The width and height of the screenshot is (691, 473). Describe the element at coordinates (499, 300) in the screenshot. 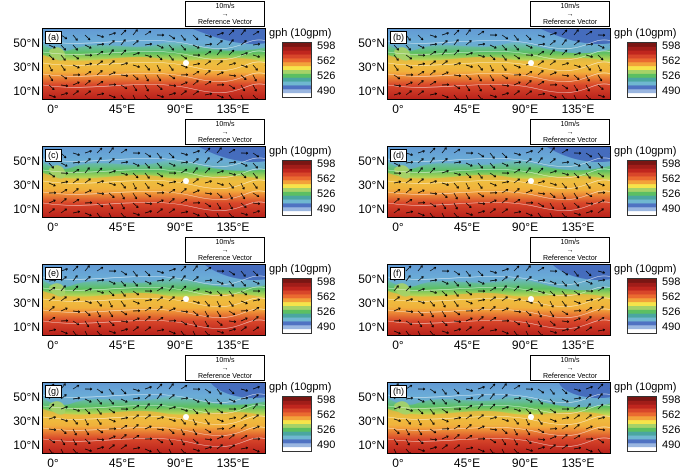

I see `gph-wind-map: (f)` at that location.